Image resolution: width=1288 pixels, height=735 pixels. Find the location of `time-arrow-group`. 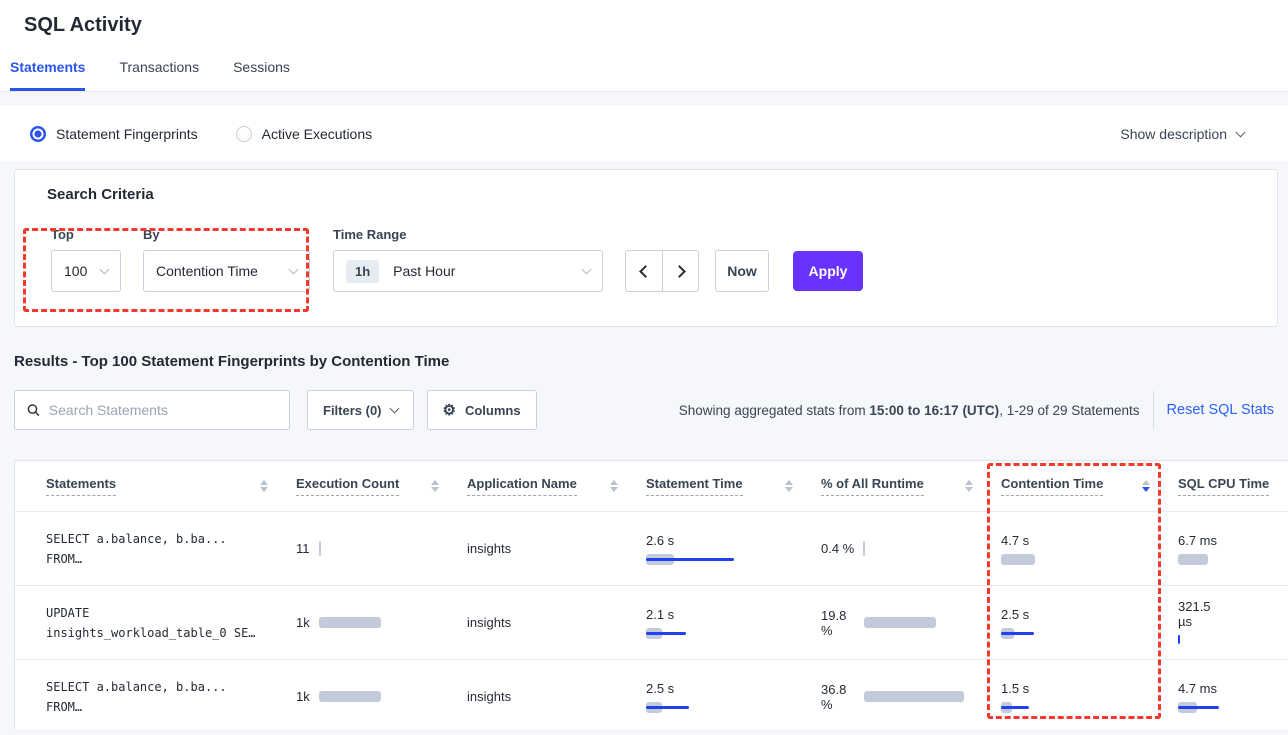

time-arrow-group is located at coordinates (662, 271).